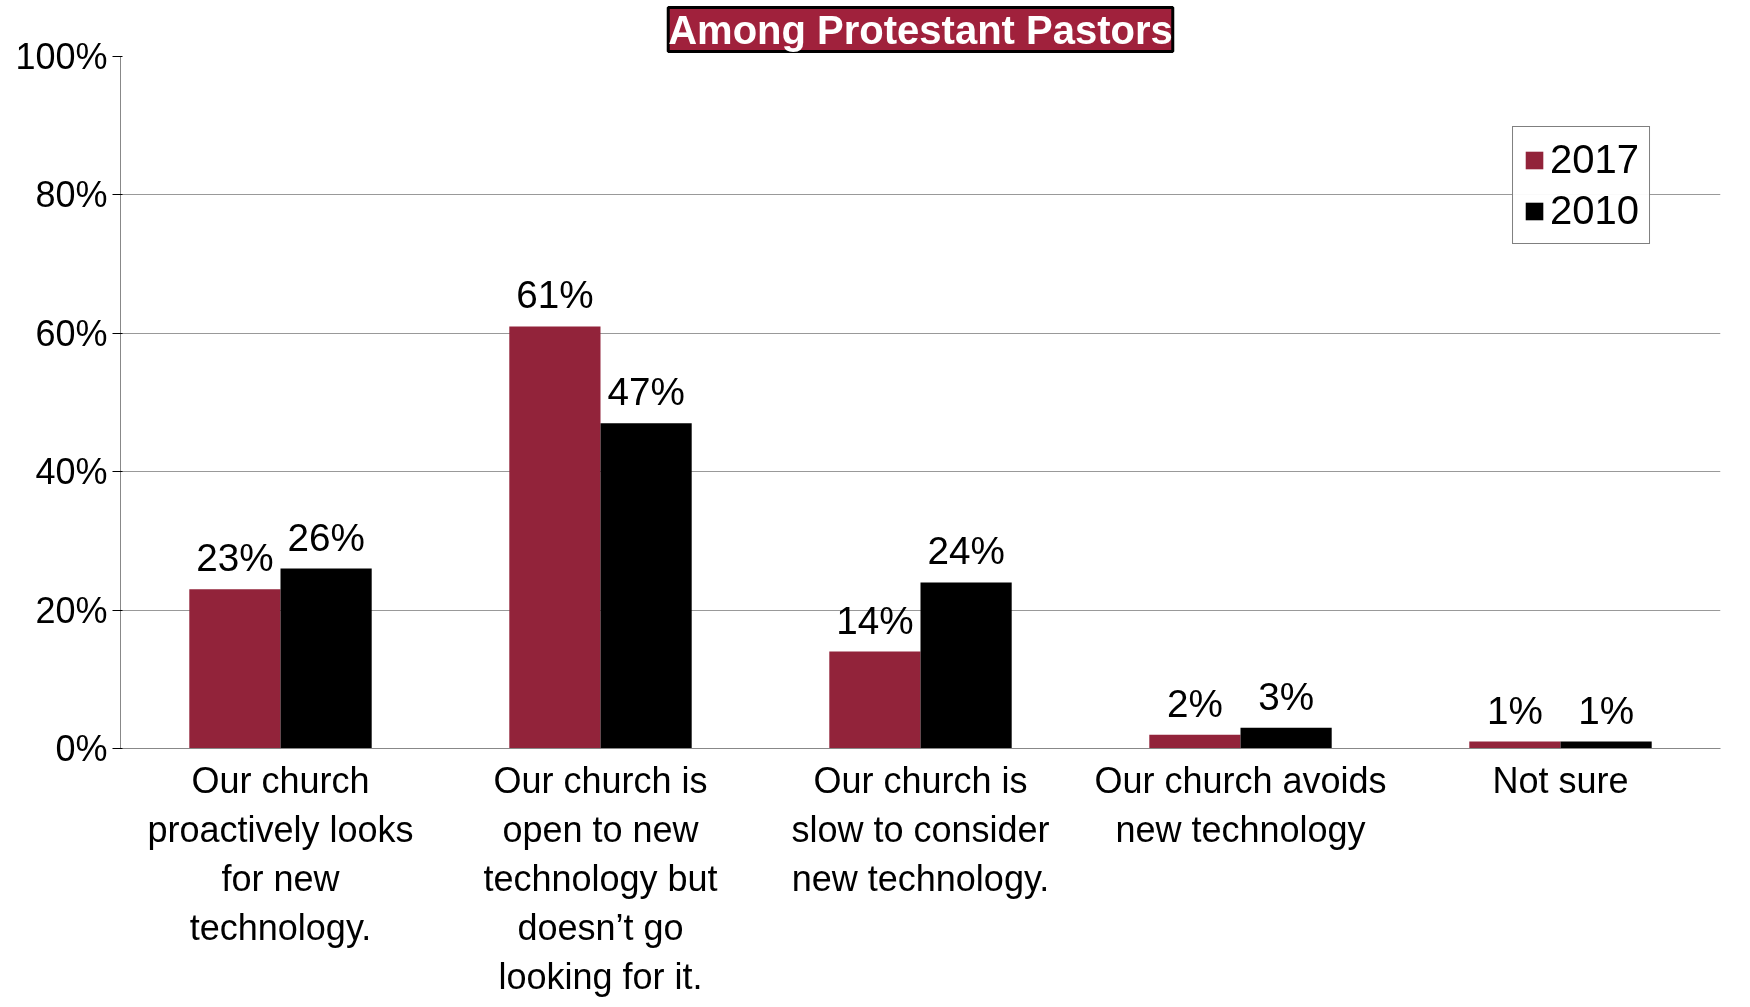 The width and height of the screenshot is (1750, 1007). What do you see at coordinates (280, 854) in the screenshot?
I see `x-tick-label: Our church proactively looks for new technology.` at bounding box center [280, 854].